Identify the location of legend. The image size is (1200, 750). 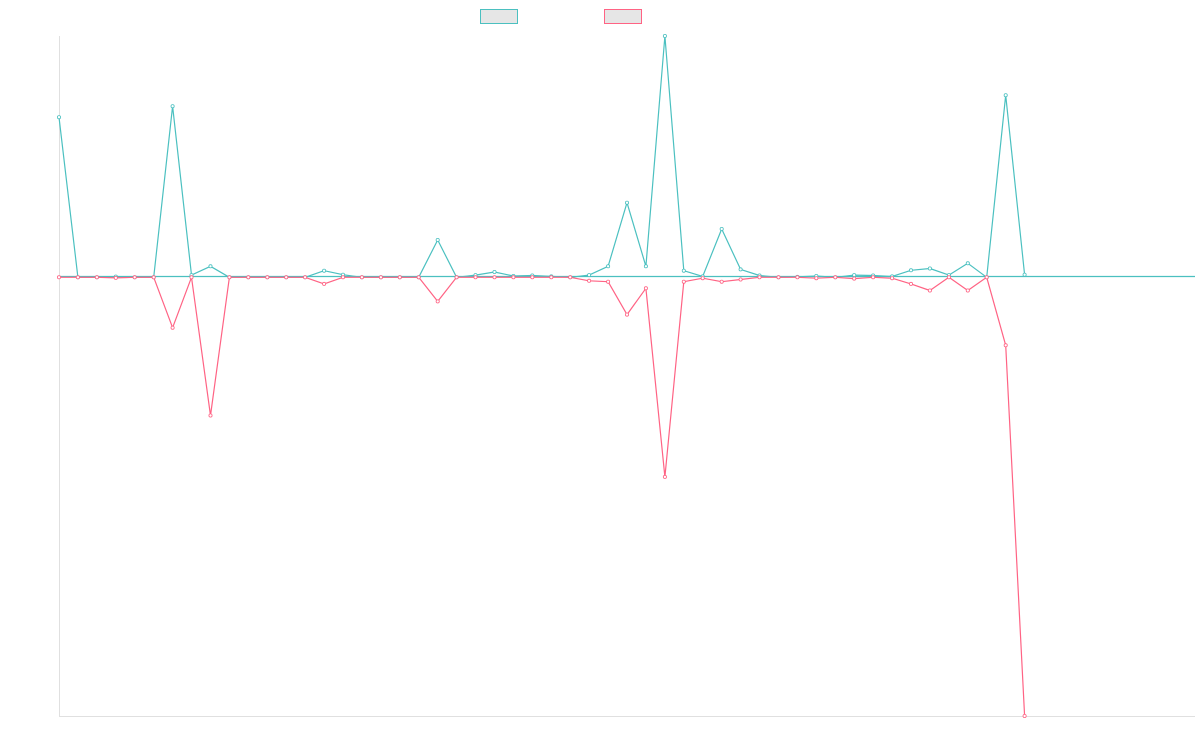
(600, 18).